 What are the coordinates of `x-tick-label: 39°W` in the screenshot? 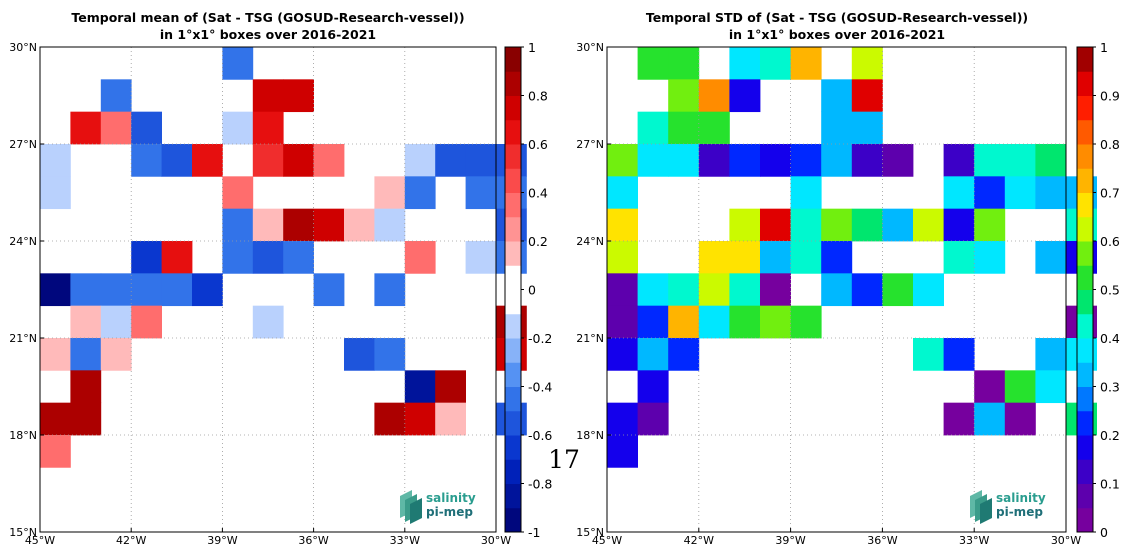 It's located at (790, 539).